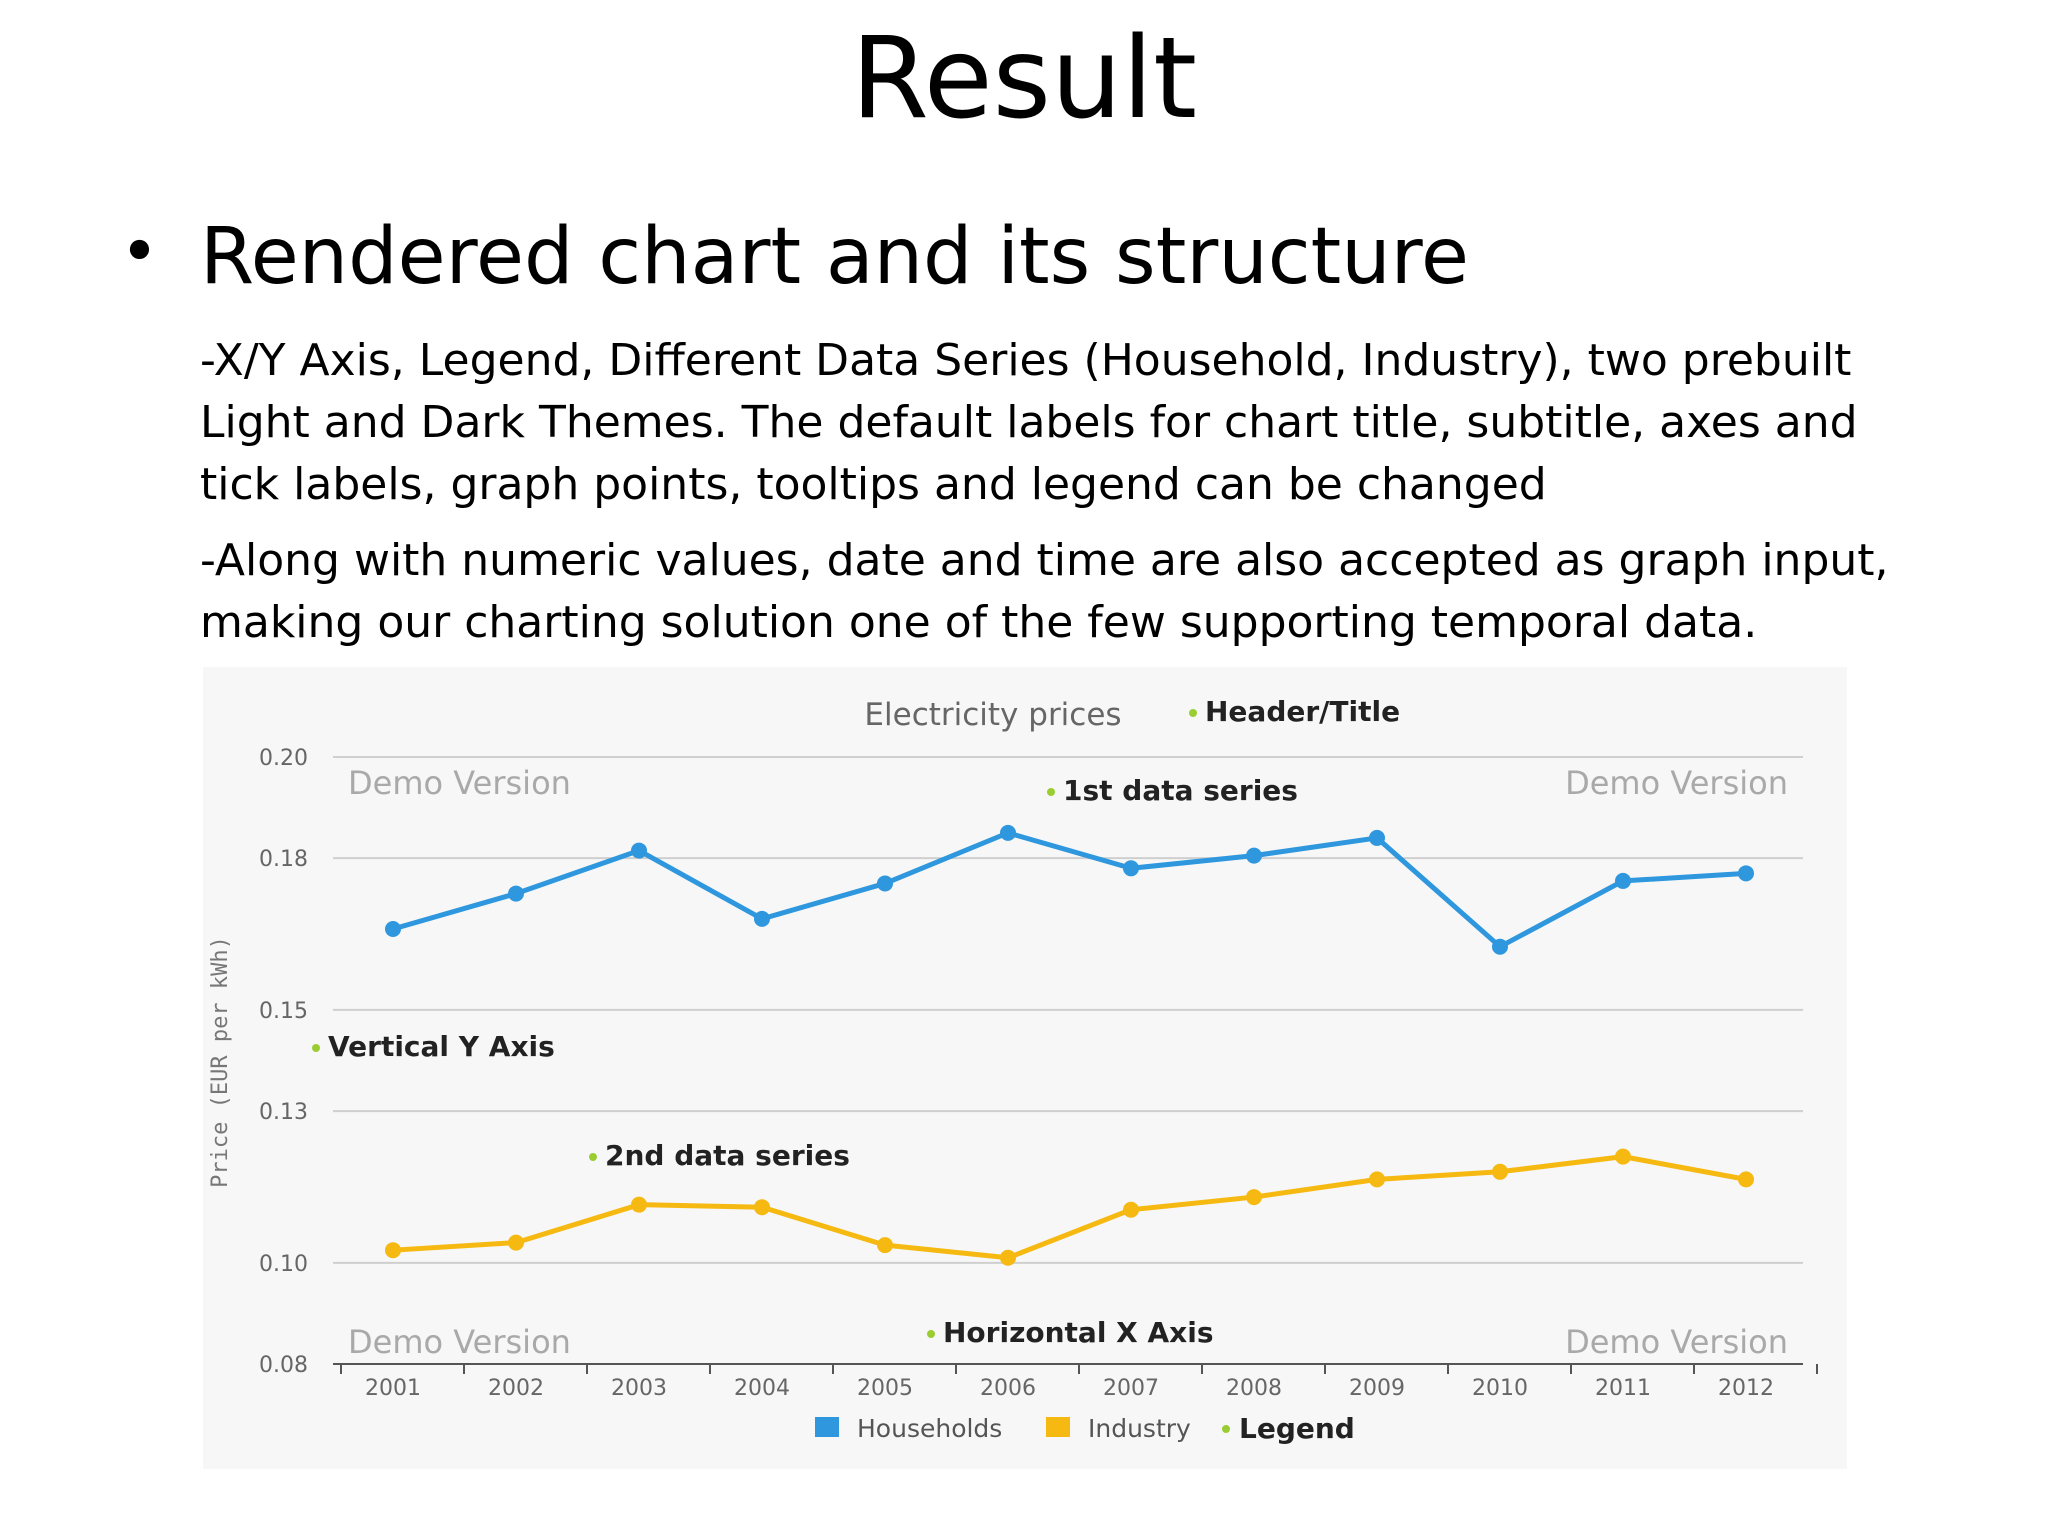 Image resolution: width=2048 pixels, height=1536 pixels. What do you see at coordinates (835, 257) in the screenshot?
I see `bullet-heading: Rendered chart and its structure` at bounding box center [835, 257].